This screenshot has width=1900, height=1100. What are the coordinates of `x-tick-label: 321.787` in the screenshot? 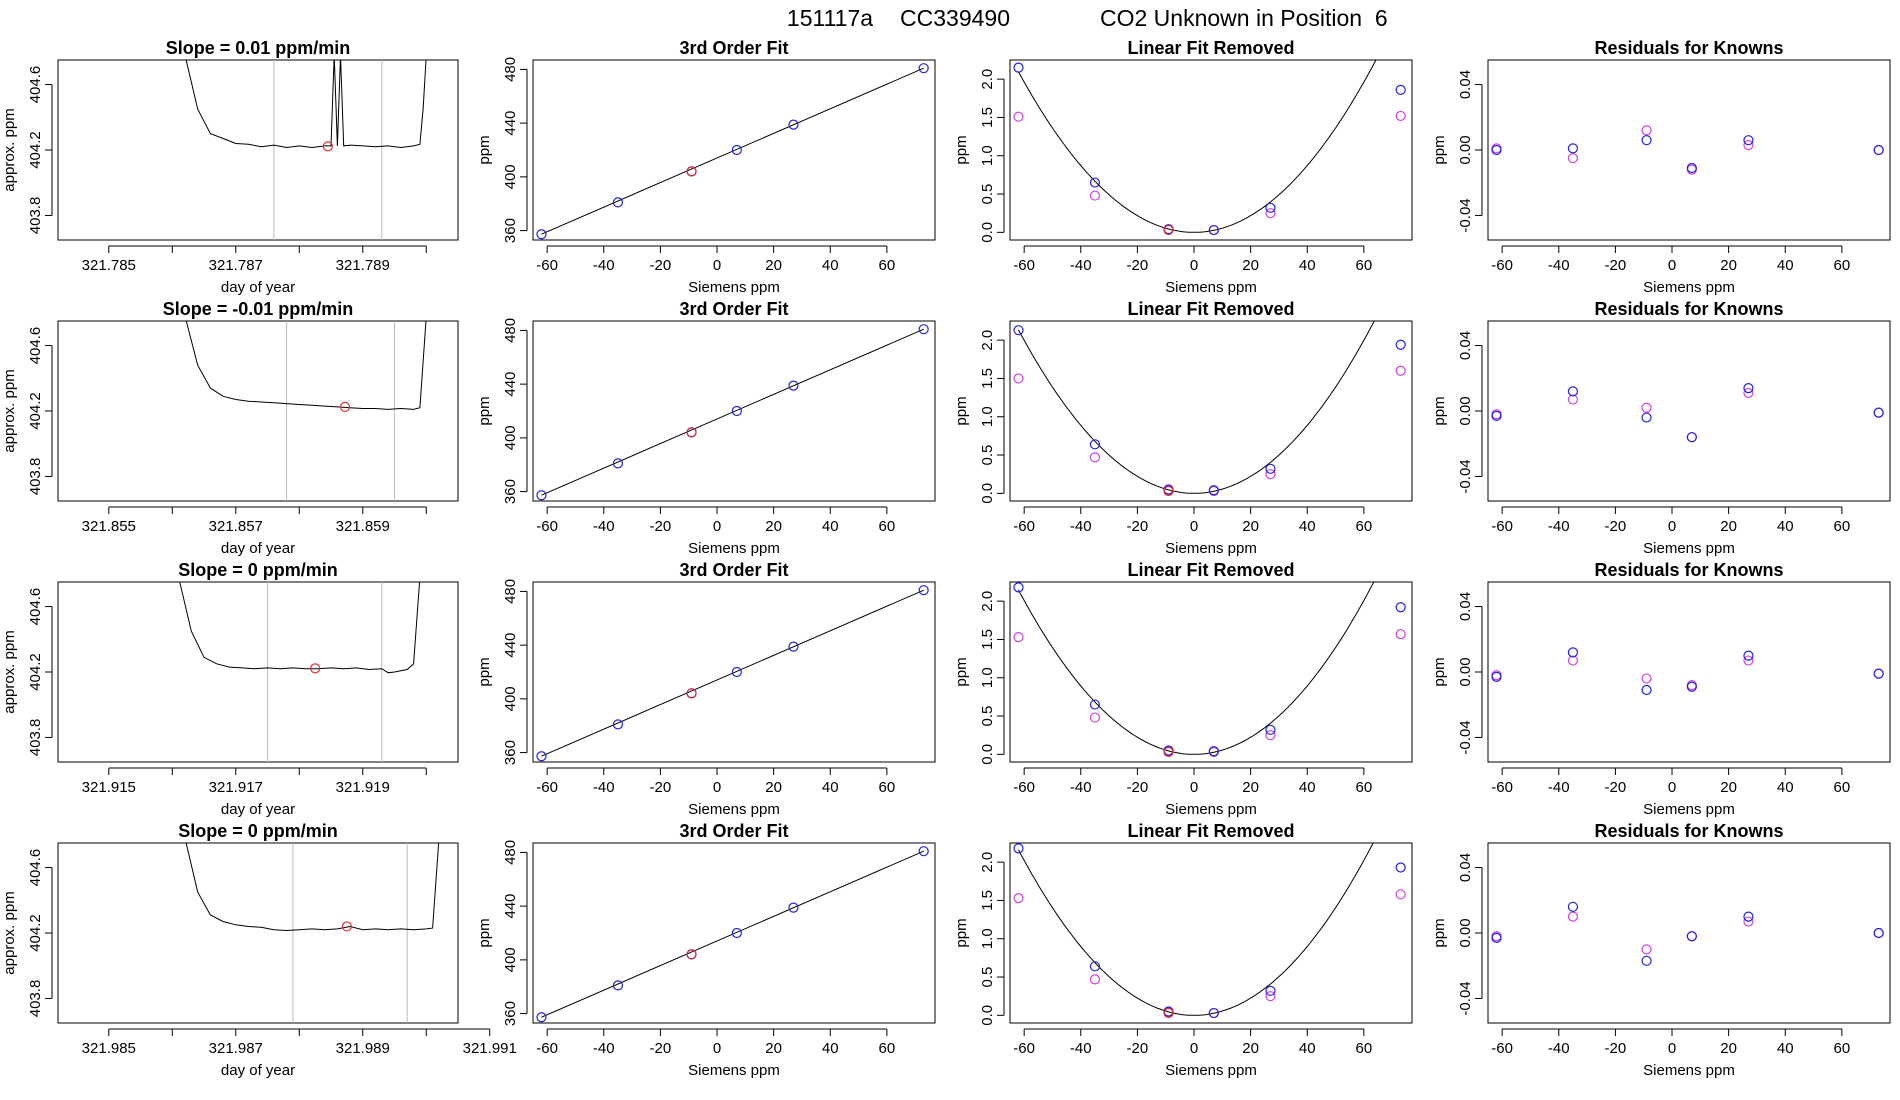 It's located at (236, 265).